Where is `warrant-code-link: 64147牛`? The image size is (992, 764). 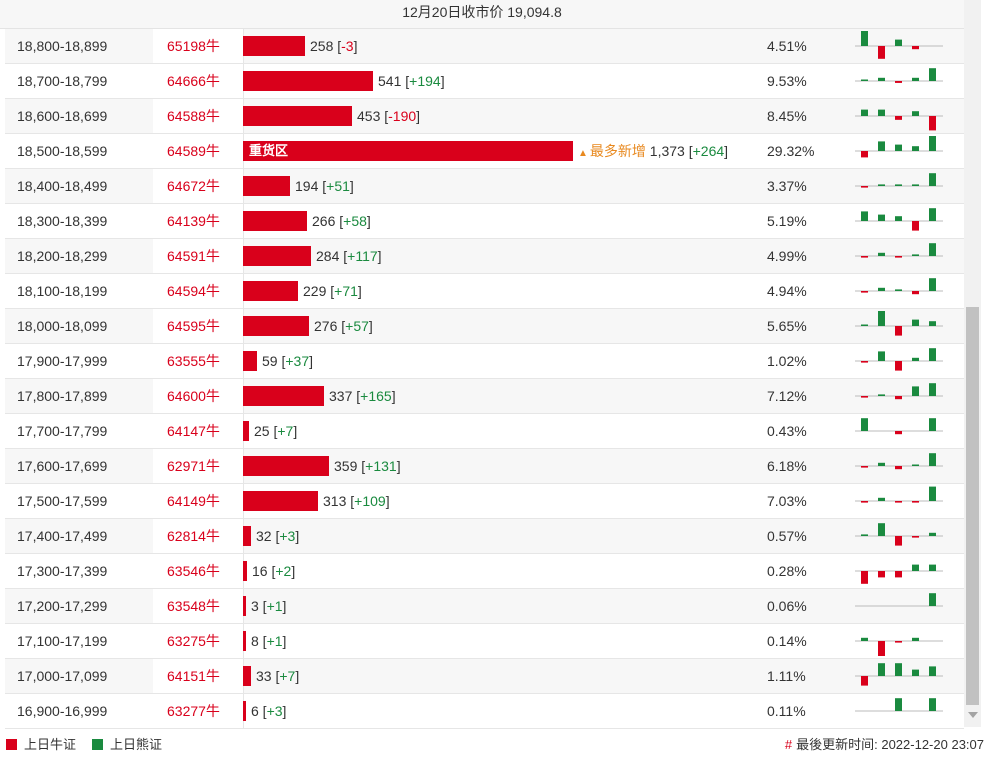 warrant-code-link: 64147牛 is located at coordinates (193, 431).